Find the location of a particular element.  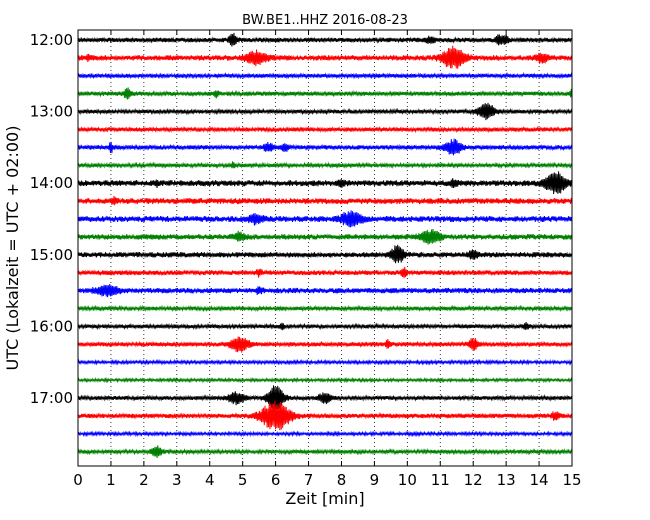

x-tick-label: 9 is located at coordinates (375, 480).